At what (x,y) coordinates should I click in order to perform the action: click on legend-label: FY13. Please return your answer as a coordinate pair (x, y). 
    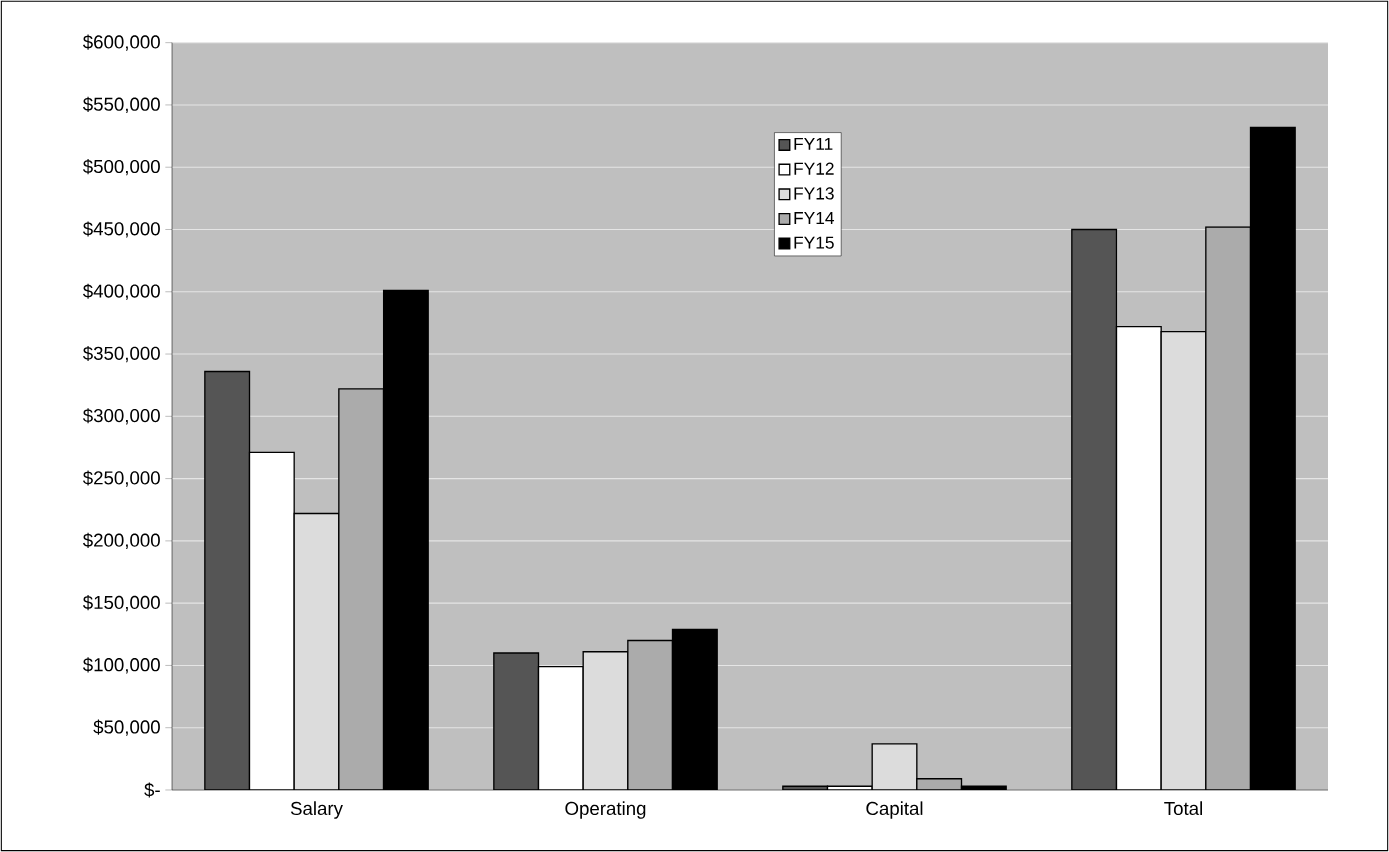
    Looking at the image, I should click on (814, 193).